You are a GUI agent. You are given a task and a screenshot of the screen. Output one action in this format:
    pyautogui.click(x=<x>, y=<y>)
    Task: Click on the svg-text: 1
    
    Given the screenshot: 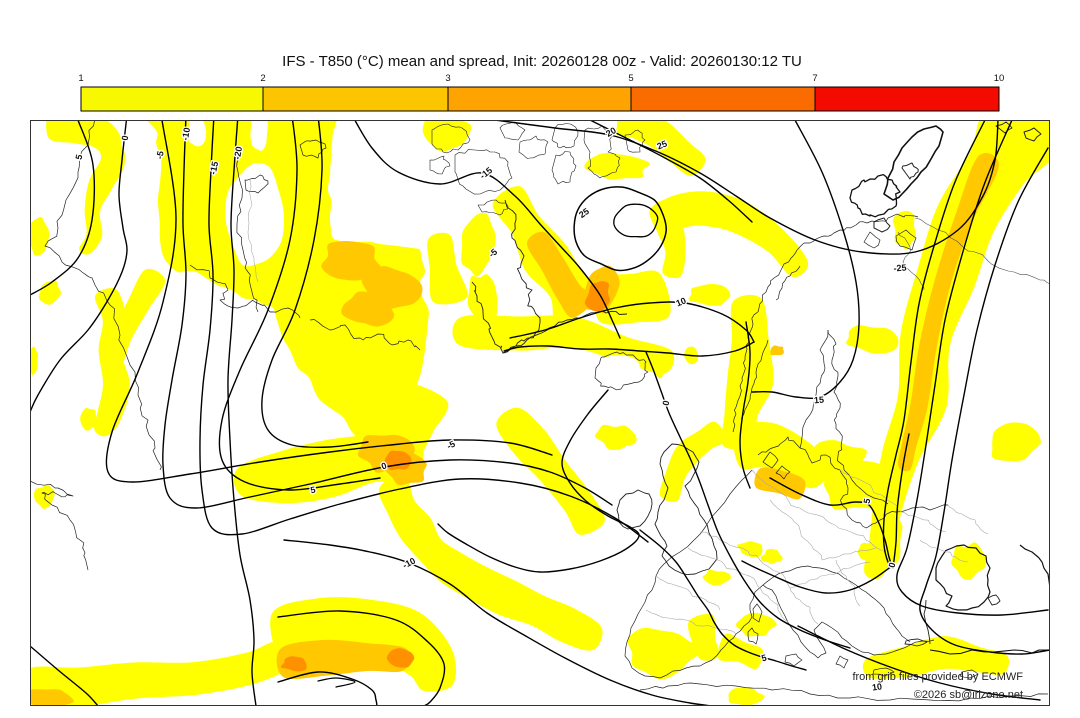 What is the action you would take?
    pyautogui.click(x=80, y=78)
    